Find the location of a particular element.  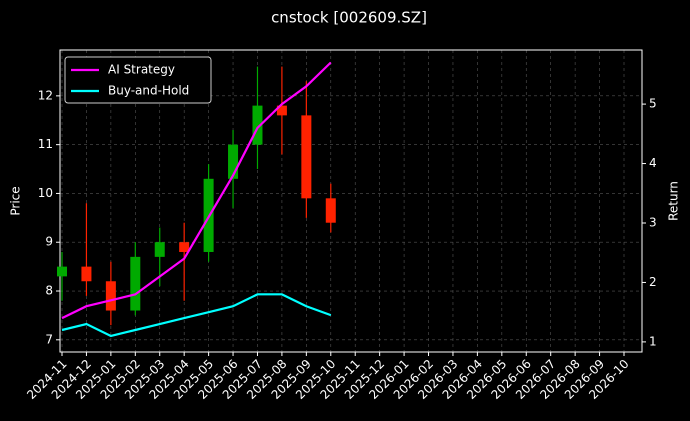

legend-label: Buy-and-Hold is located at coordinates (148, 91).